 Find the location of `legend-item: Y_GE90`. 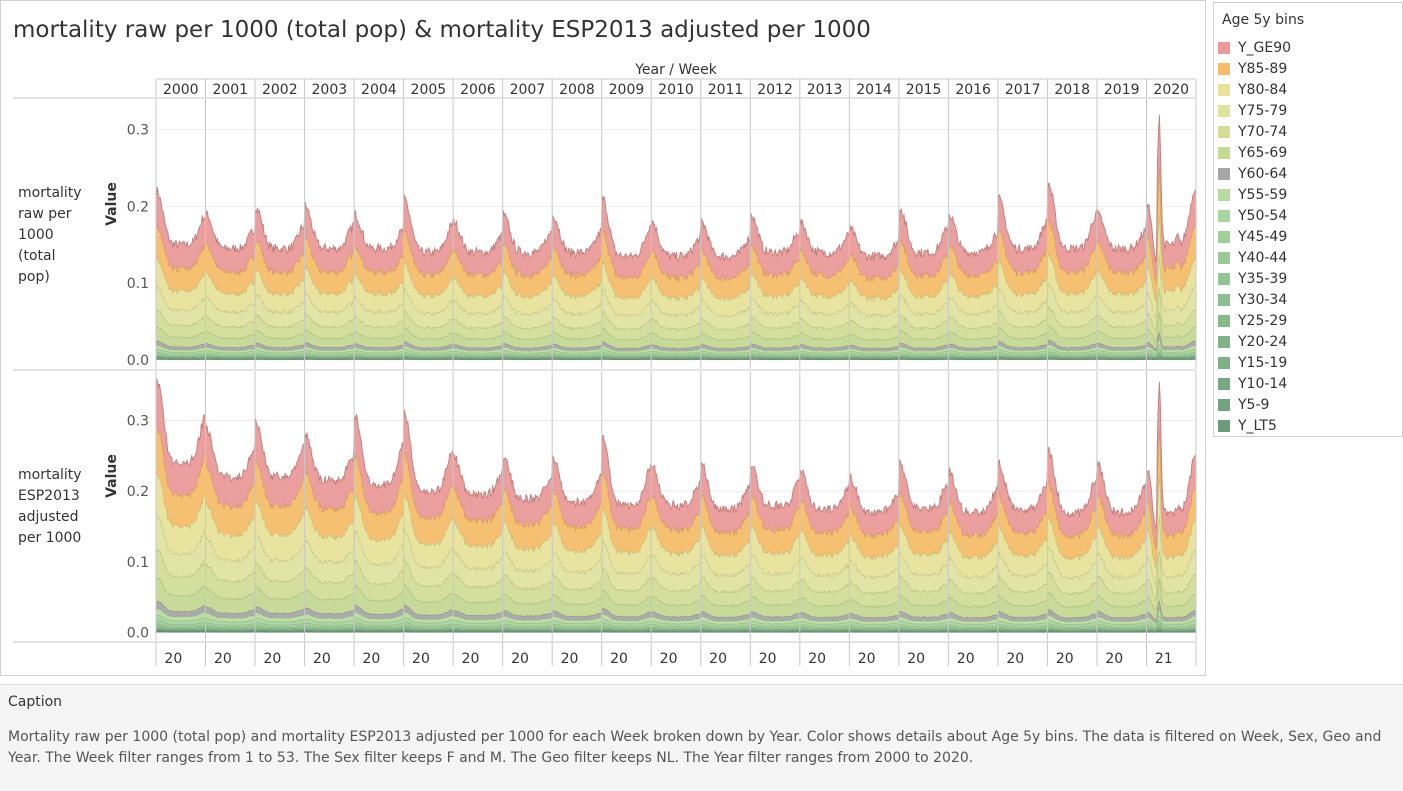

legend-item: Y_GE90 is located at coordinates (1254, 48).